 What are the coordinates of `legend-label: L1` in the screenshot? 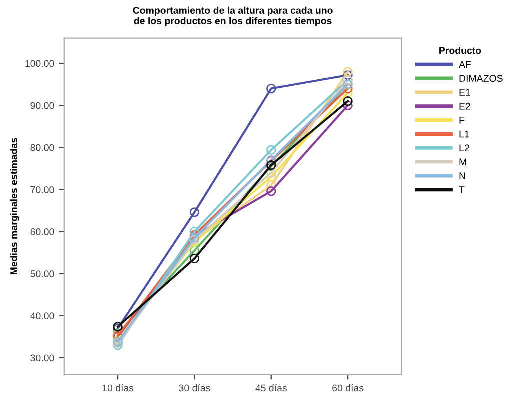 It's located at (465, 134).